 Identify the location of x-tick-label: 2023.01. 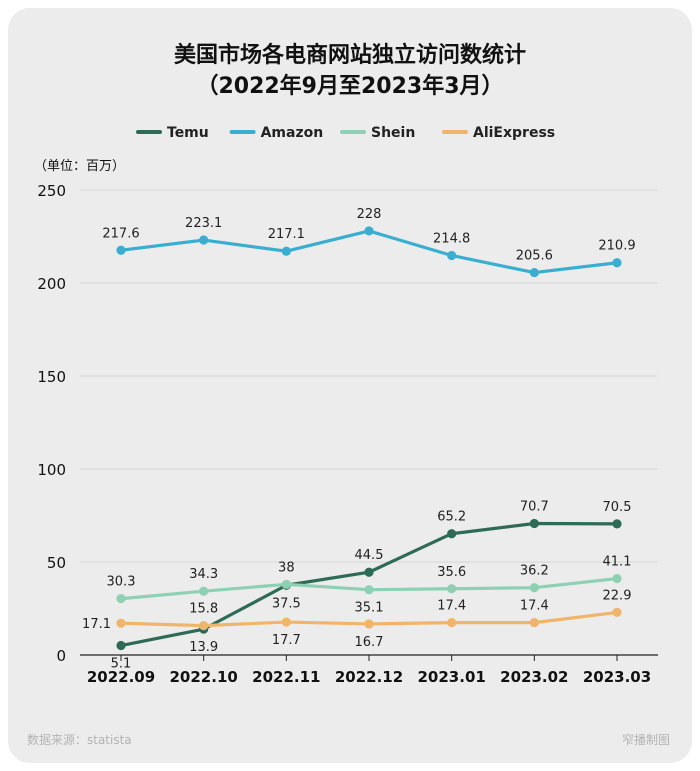
(452, 677).